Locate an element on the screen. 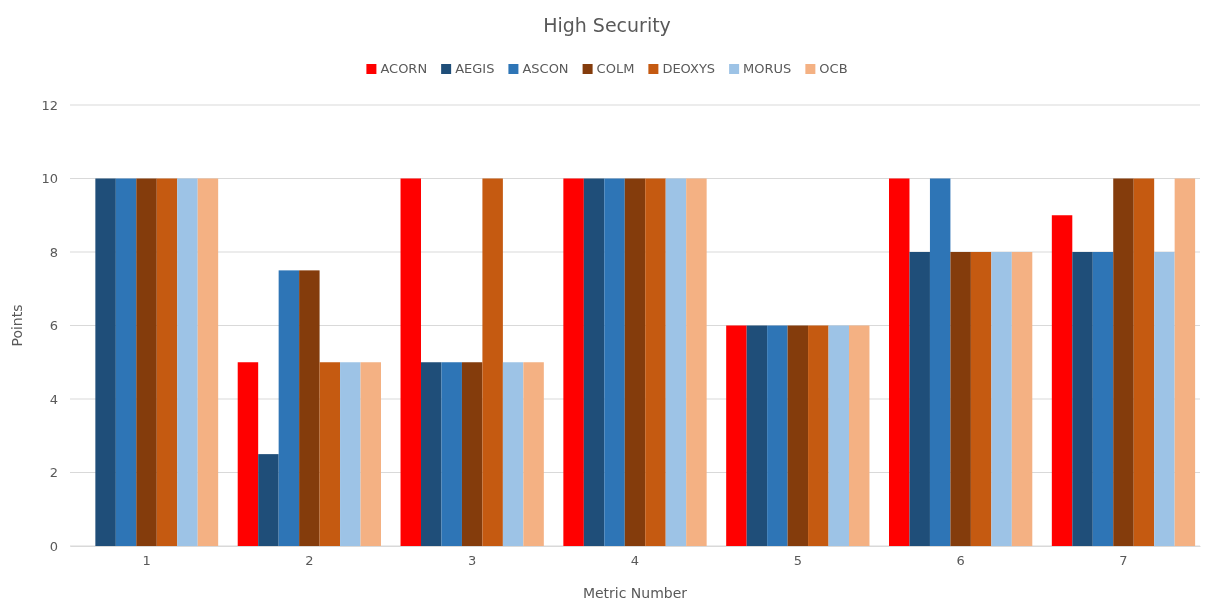 Image resolution: width=1214 pixels, height=602 pixels. y-tick-label: 8 is located at coordinates (53, 252).